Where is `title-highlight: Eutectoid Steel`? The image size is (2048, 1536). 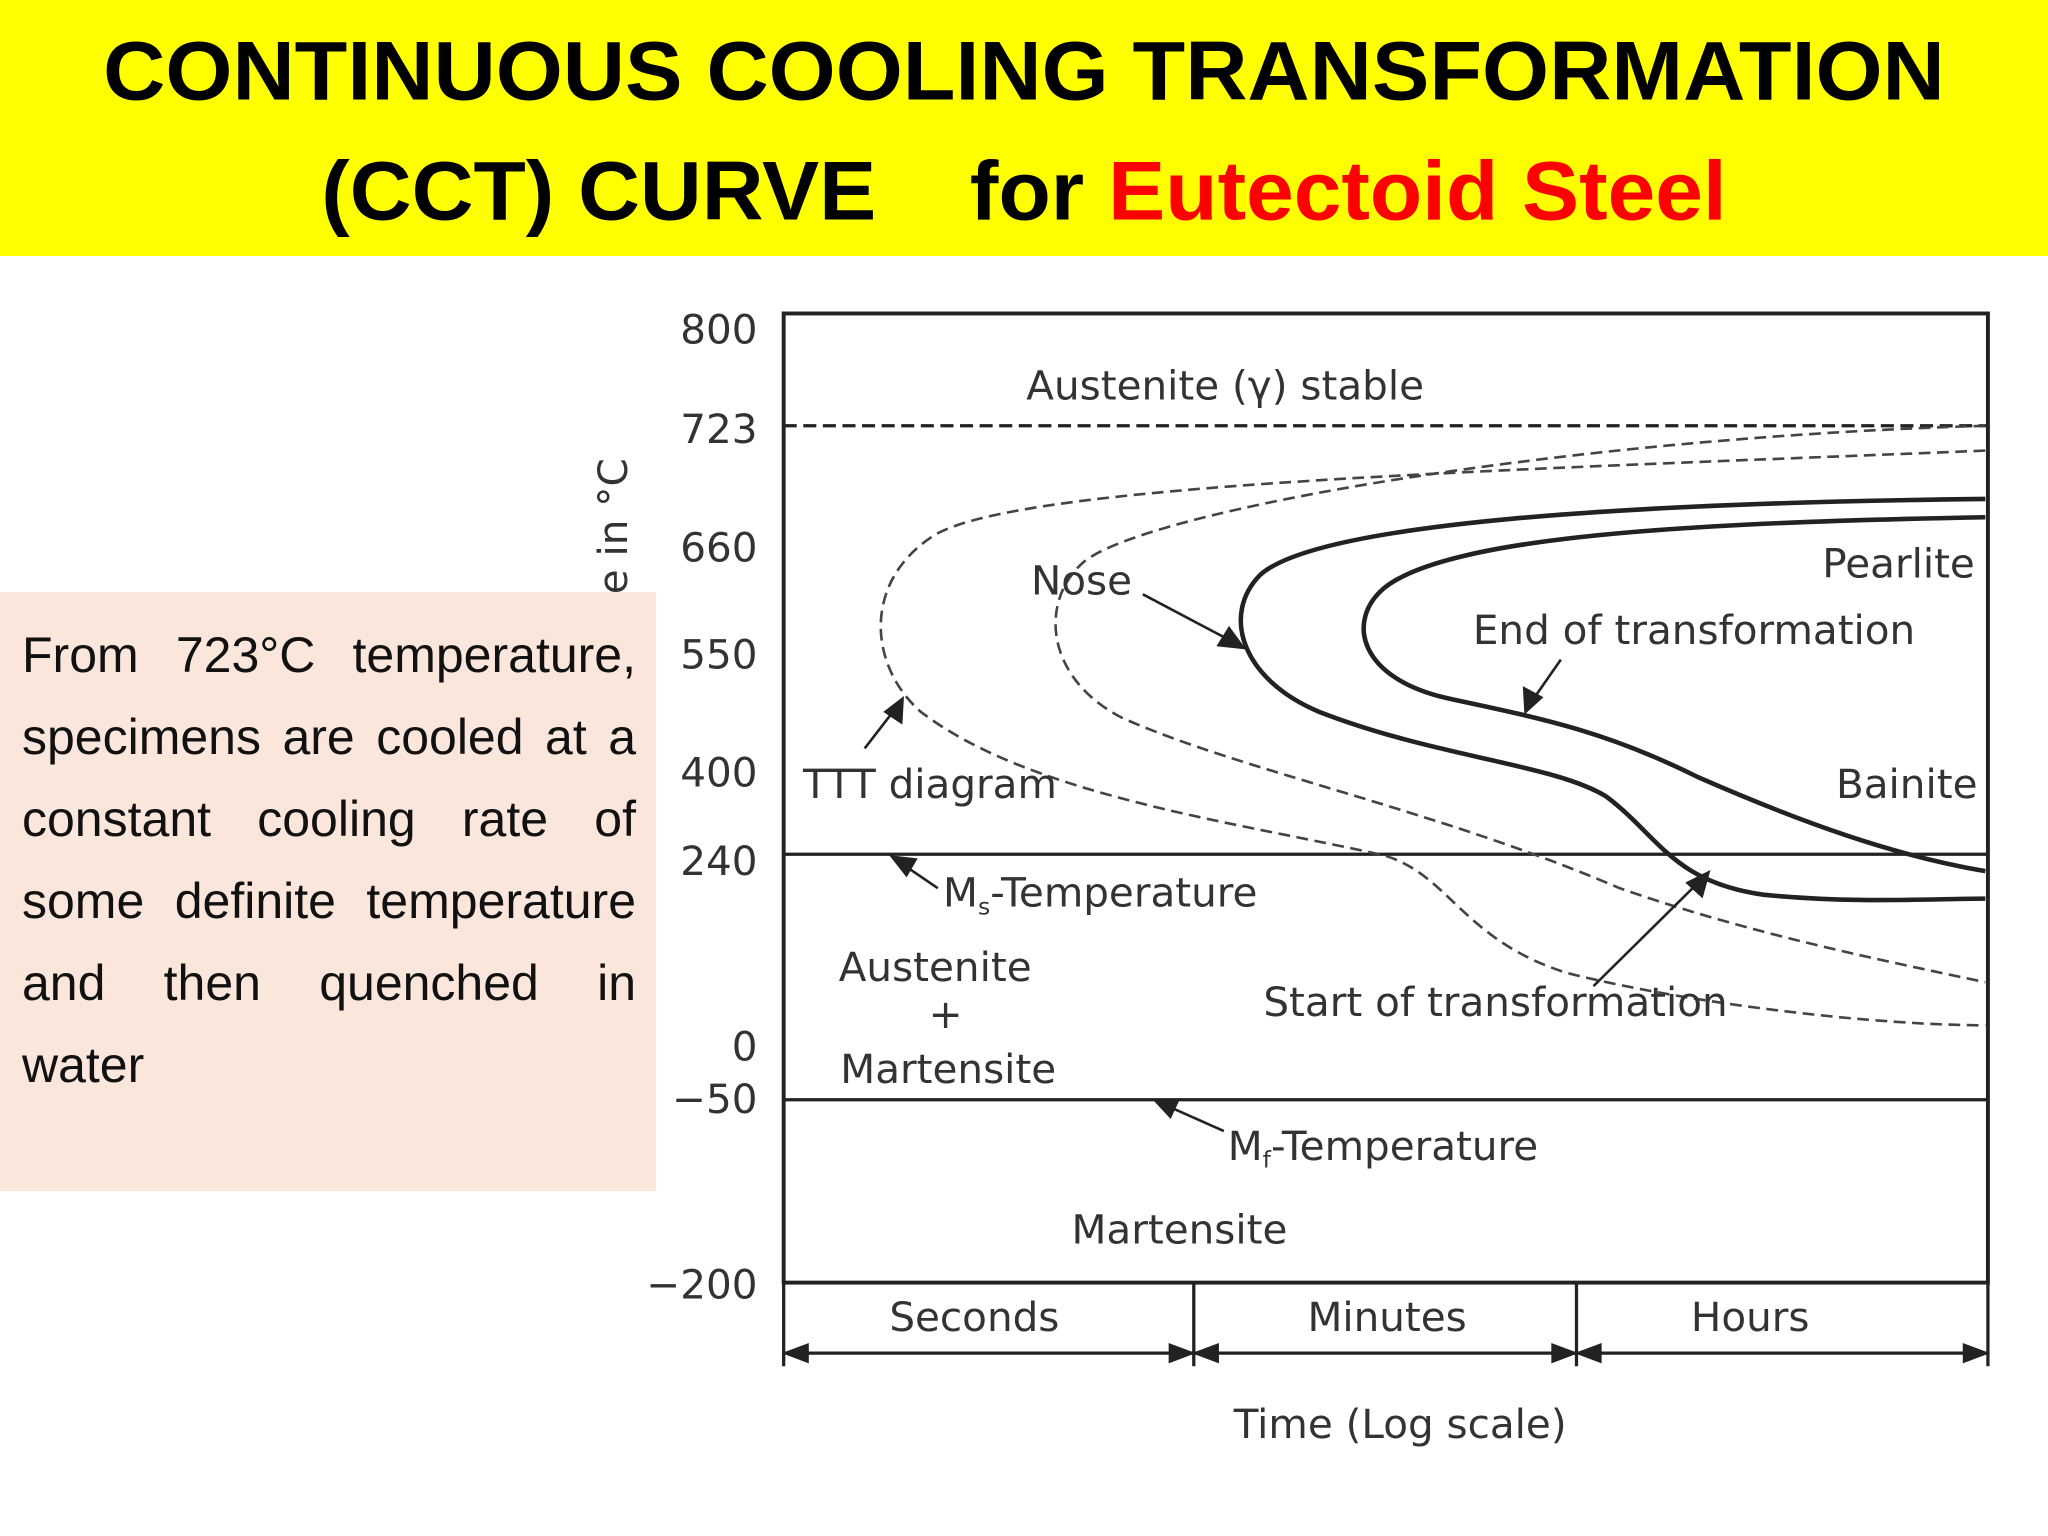
title-highlight: Eutectoid Steel is located at coordinates (1417, 190).